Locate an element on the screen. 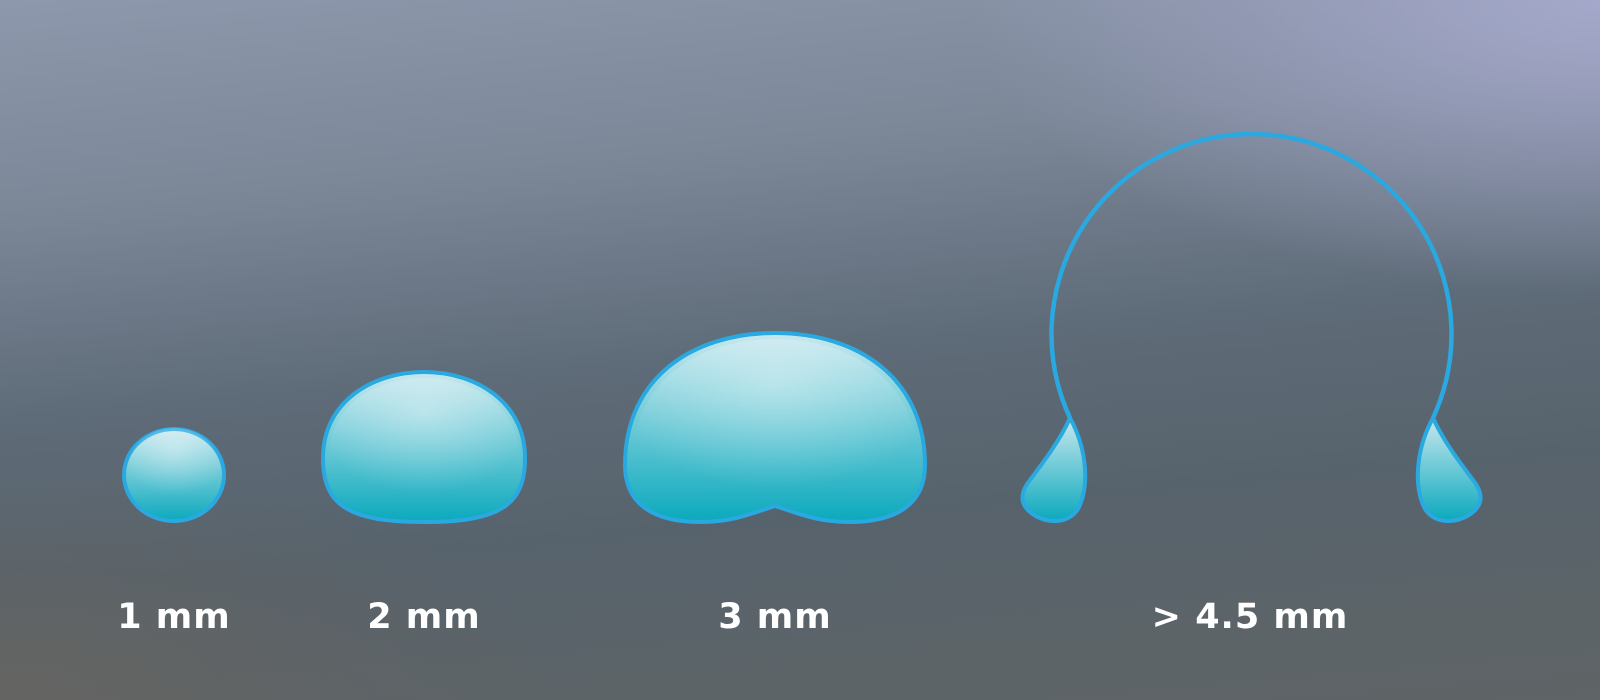 The height and width of the screenshot is (700, 1600). drop-3mm-shape is located at coordinates (775, 427).